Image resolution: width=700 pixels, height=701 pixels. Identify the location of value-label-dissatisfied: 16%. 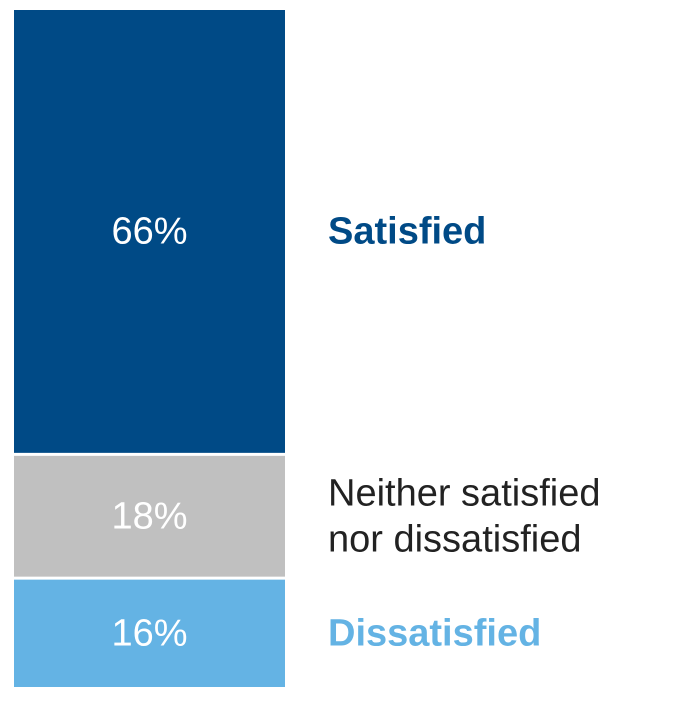
(149, 633).